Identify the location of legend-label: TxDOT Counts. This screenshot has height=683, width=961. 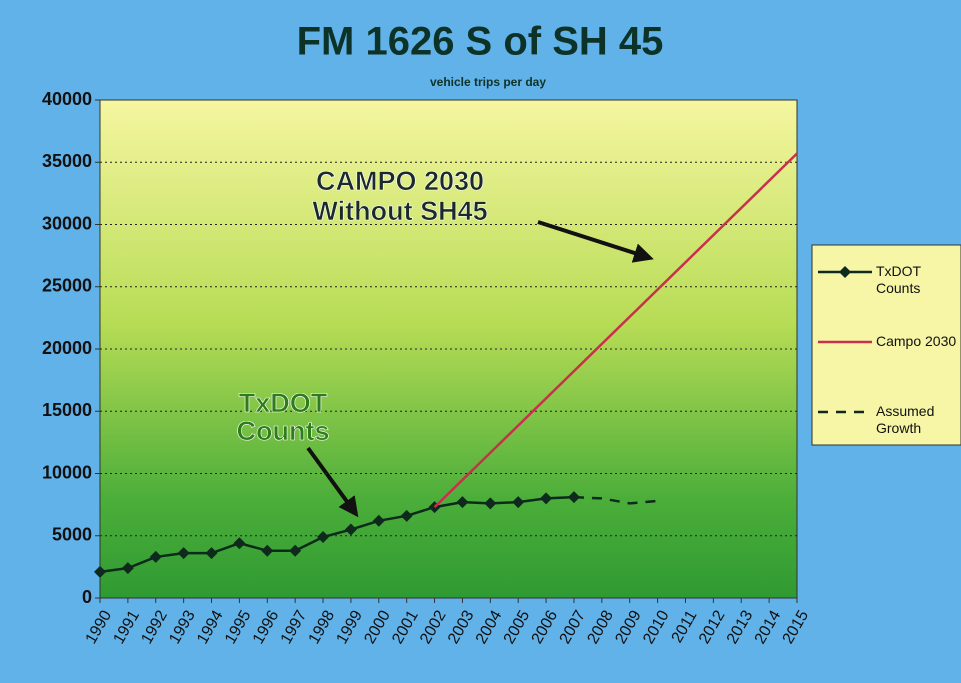
(898, 279).